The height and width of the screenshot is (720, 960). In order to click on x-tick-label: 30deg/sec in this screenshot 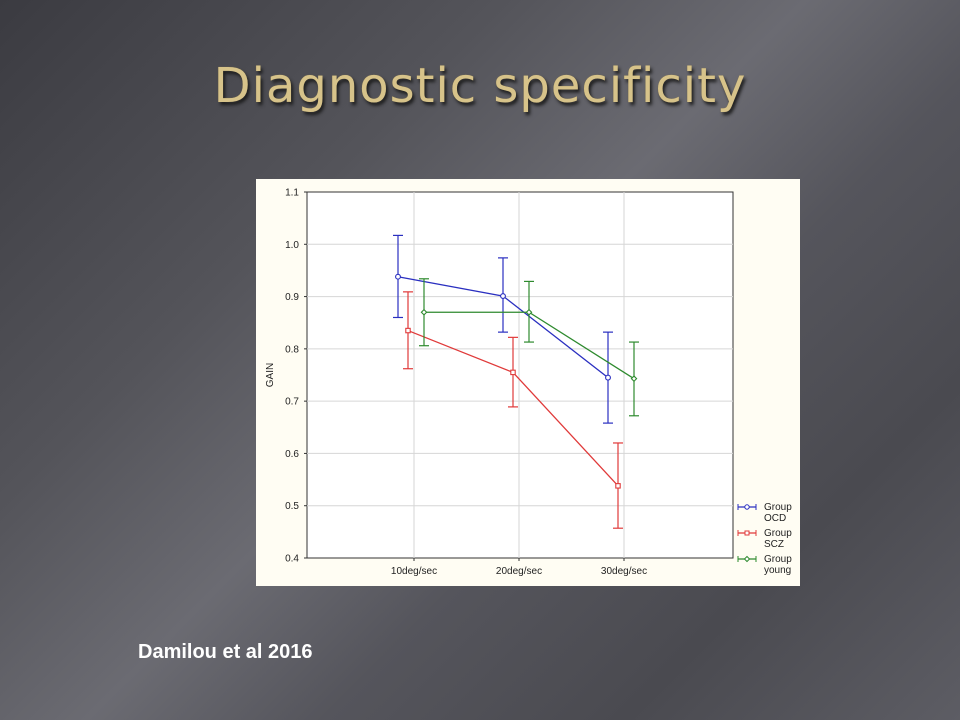, I will do `click(624, 571)`.